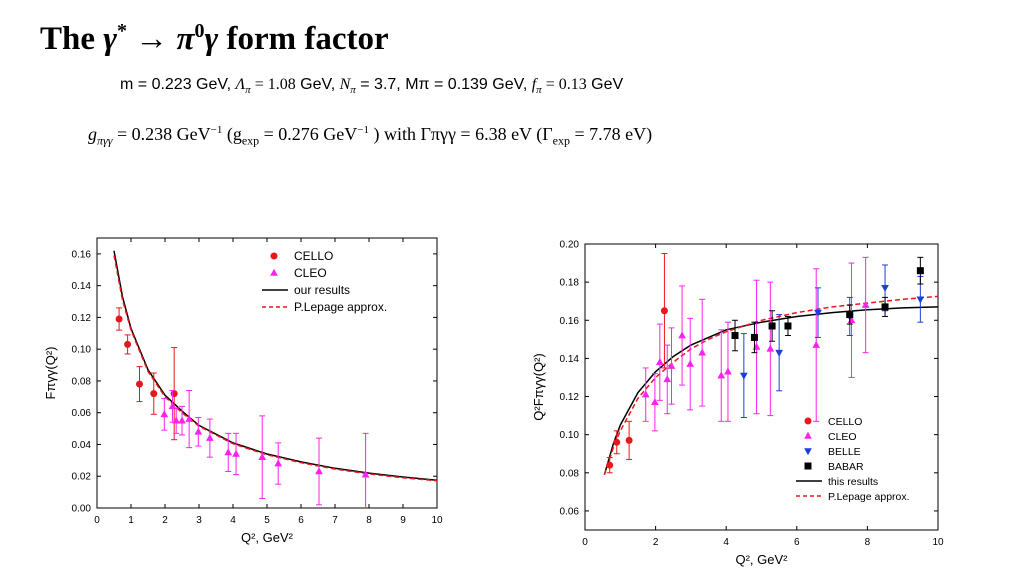  I want to click on title-gamma-star: γ, so click(110, 39).